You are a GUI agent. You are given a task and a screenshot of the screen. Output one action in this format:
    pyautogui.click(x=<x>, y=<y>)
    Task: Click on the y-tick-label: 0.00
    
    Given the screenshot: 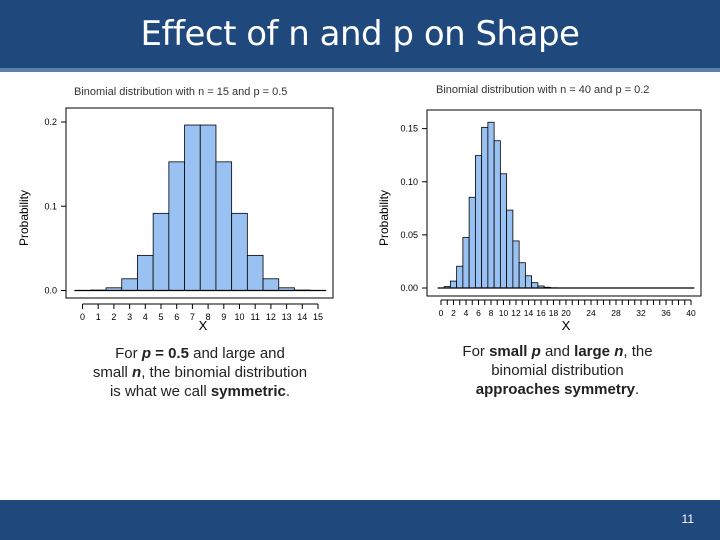 What is the action you would take?
    pyautogui.click(x=409, y=288)
    